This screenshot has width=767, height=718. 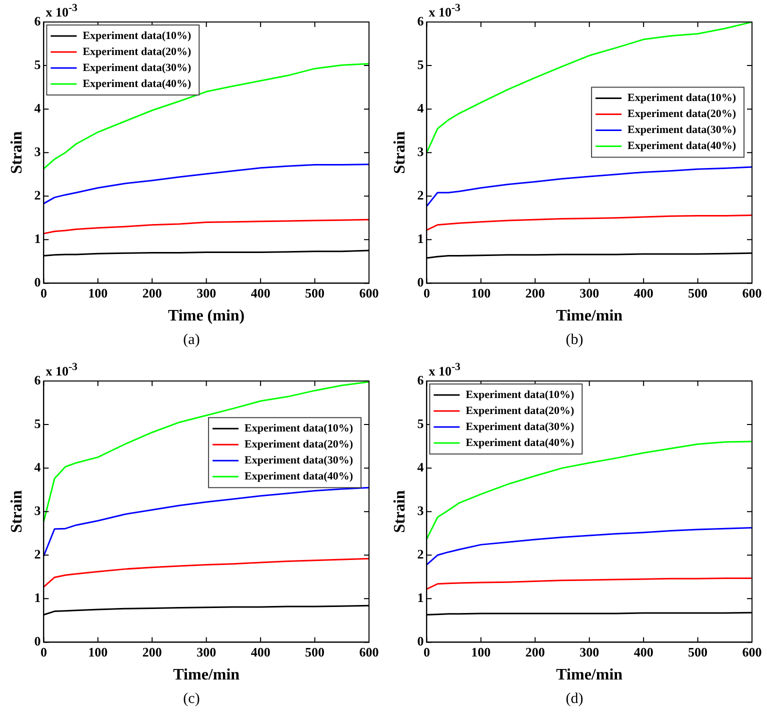 What do you see at coordinates (574, 699) in the screenshot?
I see `text: (d)` at bounding box center [574, 699].